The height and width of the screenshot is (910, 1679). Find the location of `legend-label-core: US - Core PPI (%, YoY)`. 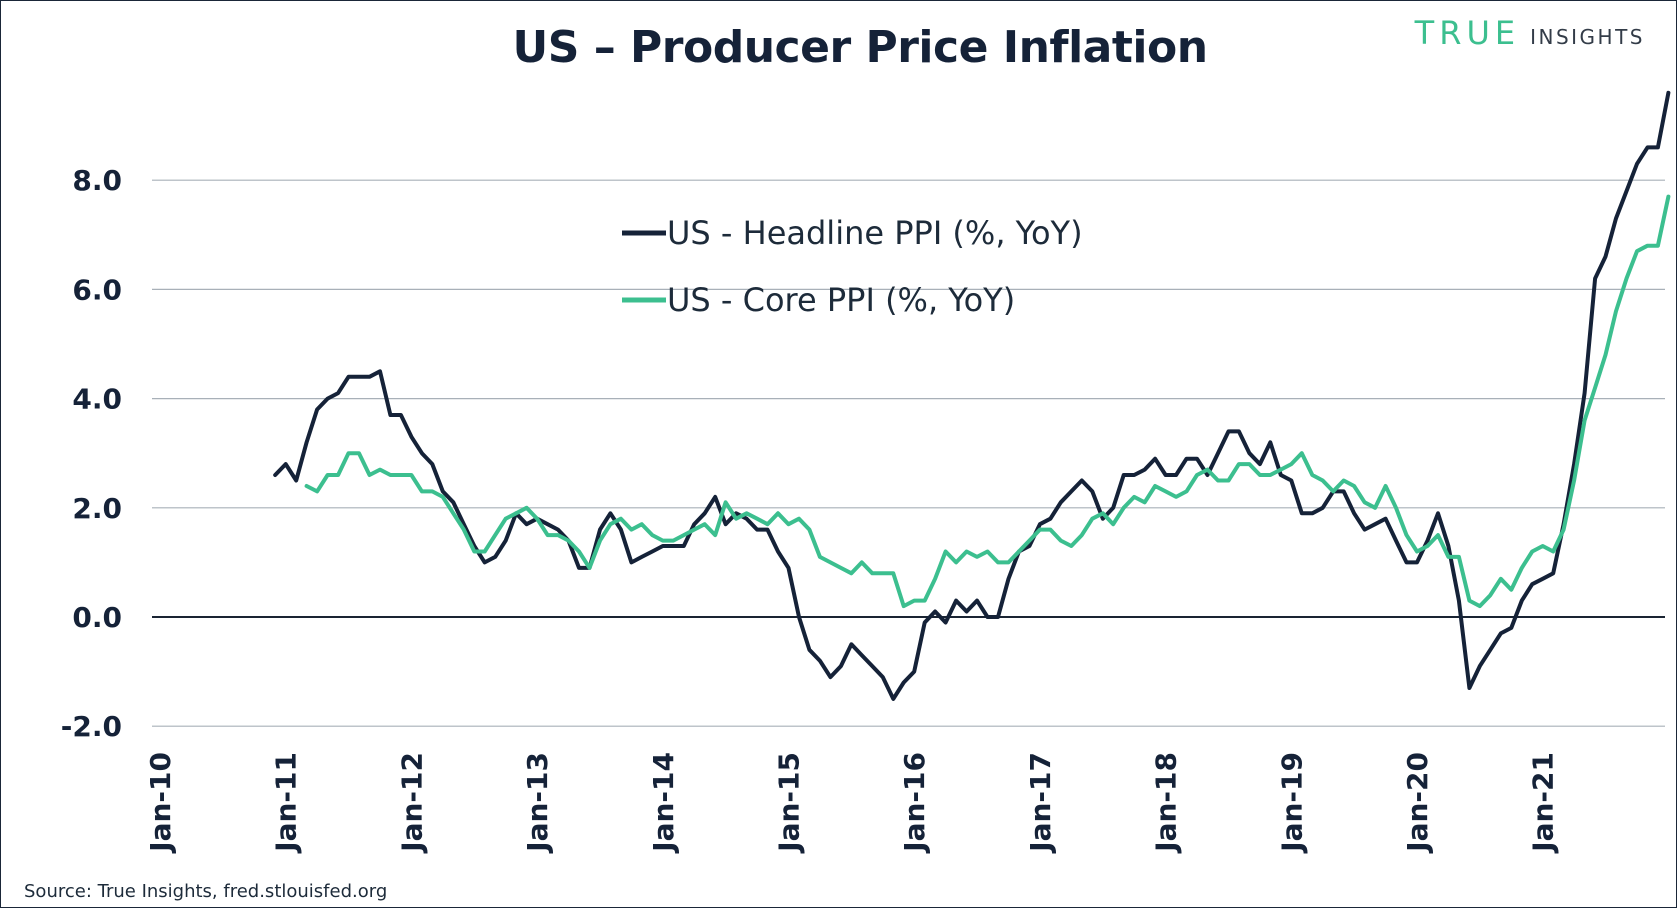

legend-label-core: US - Core PPI (%, YoY) is located at coordinates (841, 300).